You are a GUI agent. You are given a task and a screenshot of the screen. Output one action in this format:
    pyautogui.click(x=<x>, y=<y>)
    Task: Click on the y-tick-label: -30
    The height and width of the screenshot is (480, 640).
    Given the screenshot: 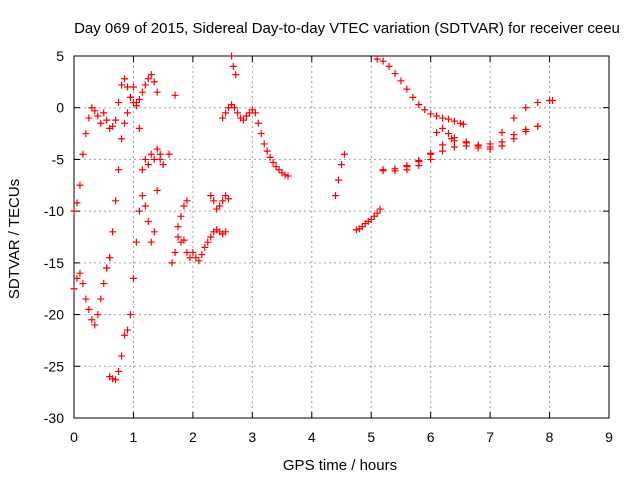 What is the action you would take?
    pyautogui.click(x=54, y=418)
    